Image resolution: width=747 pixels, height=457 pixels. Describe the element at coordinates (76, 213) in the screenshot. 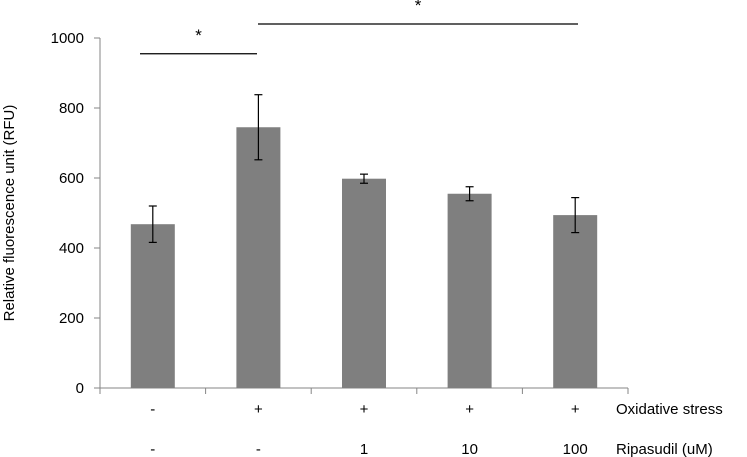

I see `y-axis: 0 200 400 600 800 1000` at that location.